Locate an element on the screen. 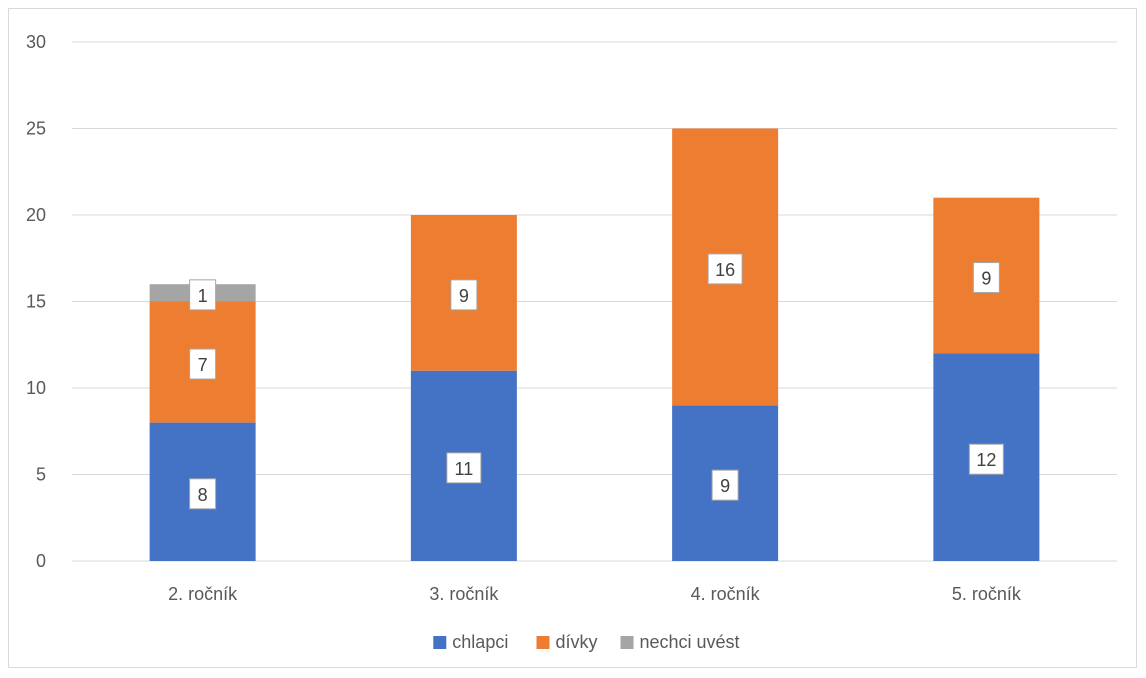 The height and width of the screenshot is (678, 1146). x-category-label: 4. ročník is located at coordinates (726, 594).